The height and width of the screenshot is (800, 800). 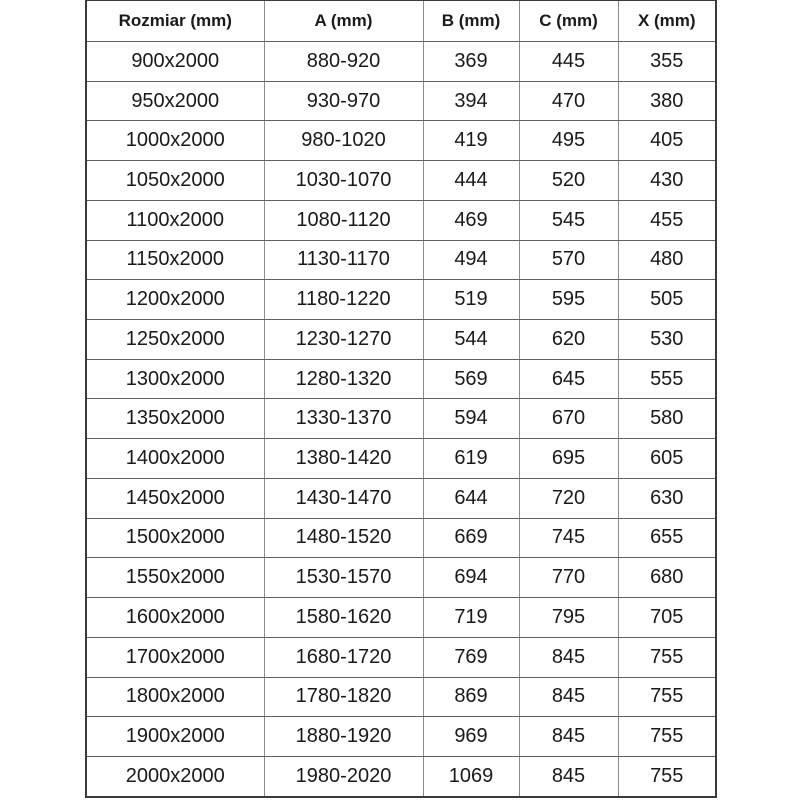 I want to click on table-cell: 795, so click(x=568, y=617).